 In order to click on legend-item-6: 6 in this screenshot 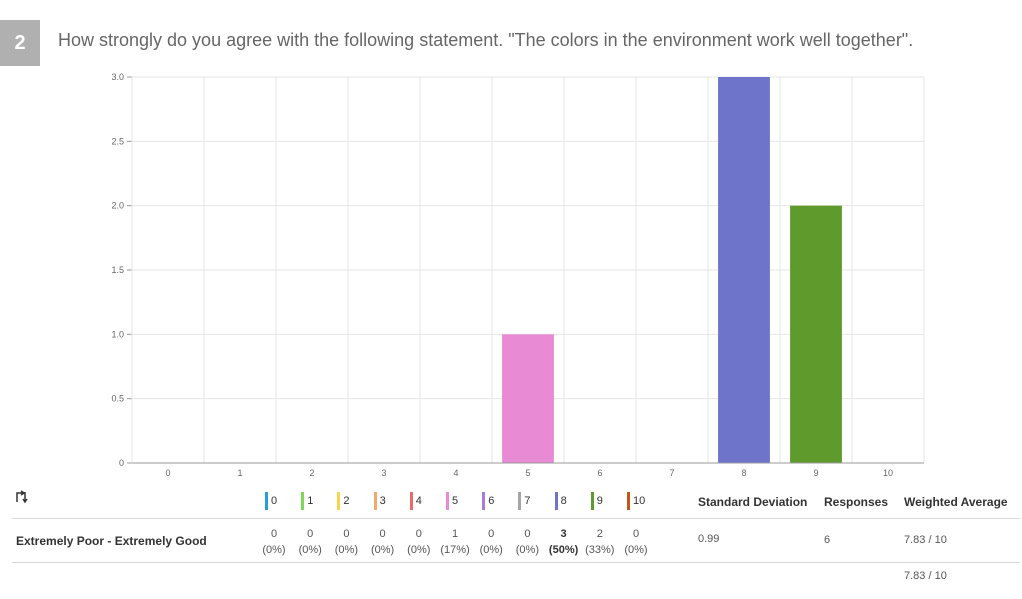, I will do `click(488, 501)`.